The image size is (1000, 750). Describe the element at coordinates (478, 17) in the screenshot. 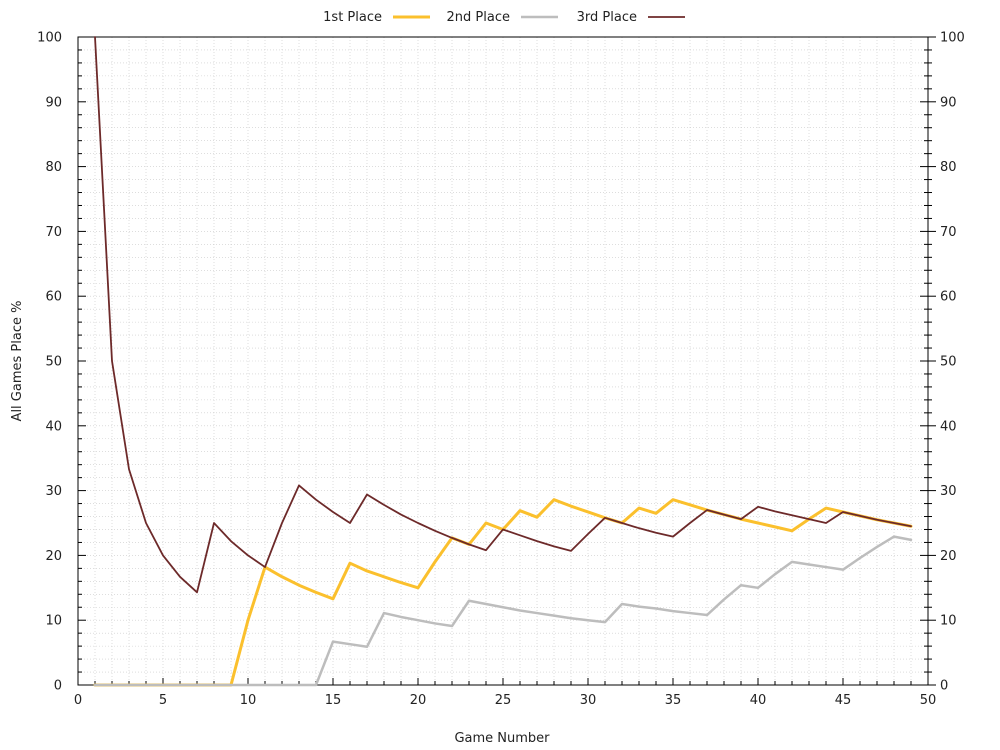

I see `legend-label-2: 2nd Place` at that location.